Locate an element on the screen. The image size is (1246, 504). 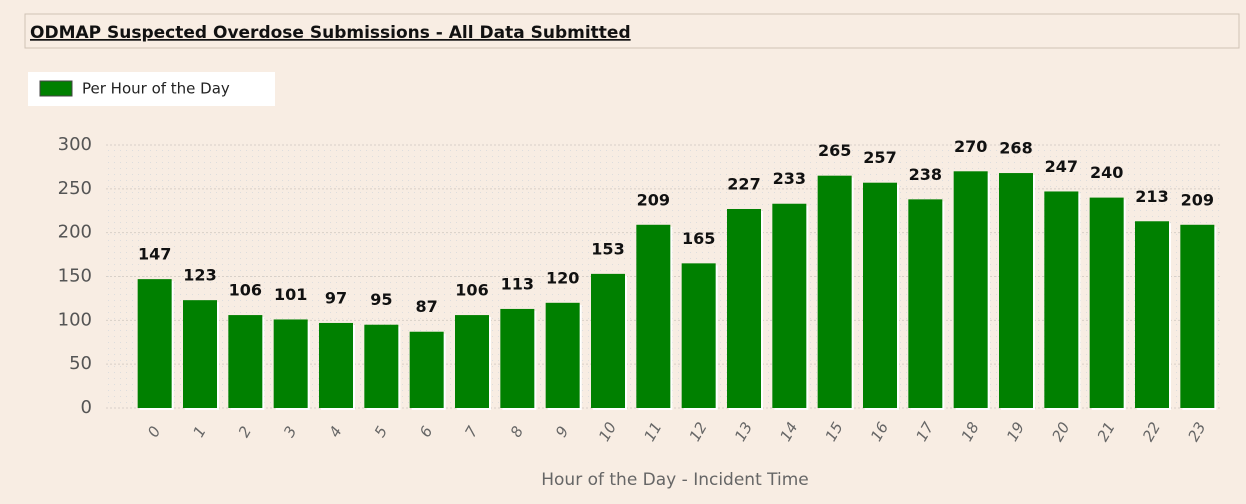
x-tick-label: 7 is located at coordinates (471, 432).